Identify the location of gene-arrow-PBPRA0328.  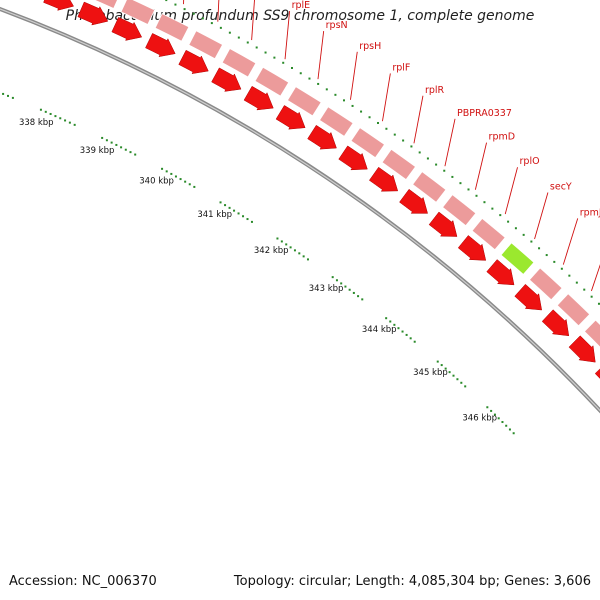
(127, 29).